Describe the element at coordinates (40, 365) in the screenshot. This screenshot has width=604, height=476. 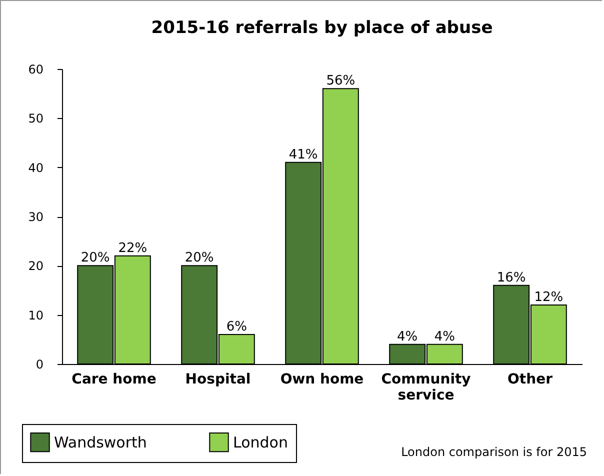
I see `y-tick-label: 0` at that location.